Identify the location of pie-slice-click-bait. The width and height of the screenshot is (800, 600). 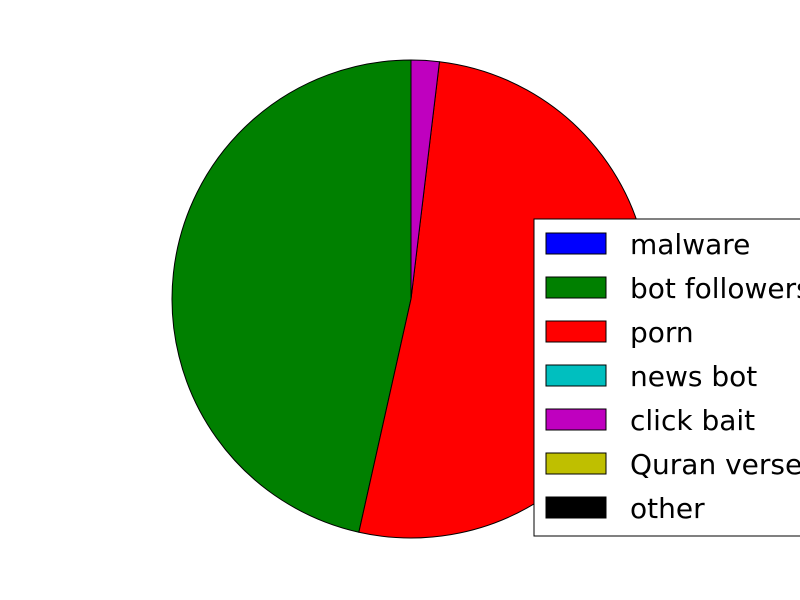
(425, 179).